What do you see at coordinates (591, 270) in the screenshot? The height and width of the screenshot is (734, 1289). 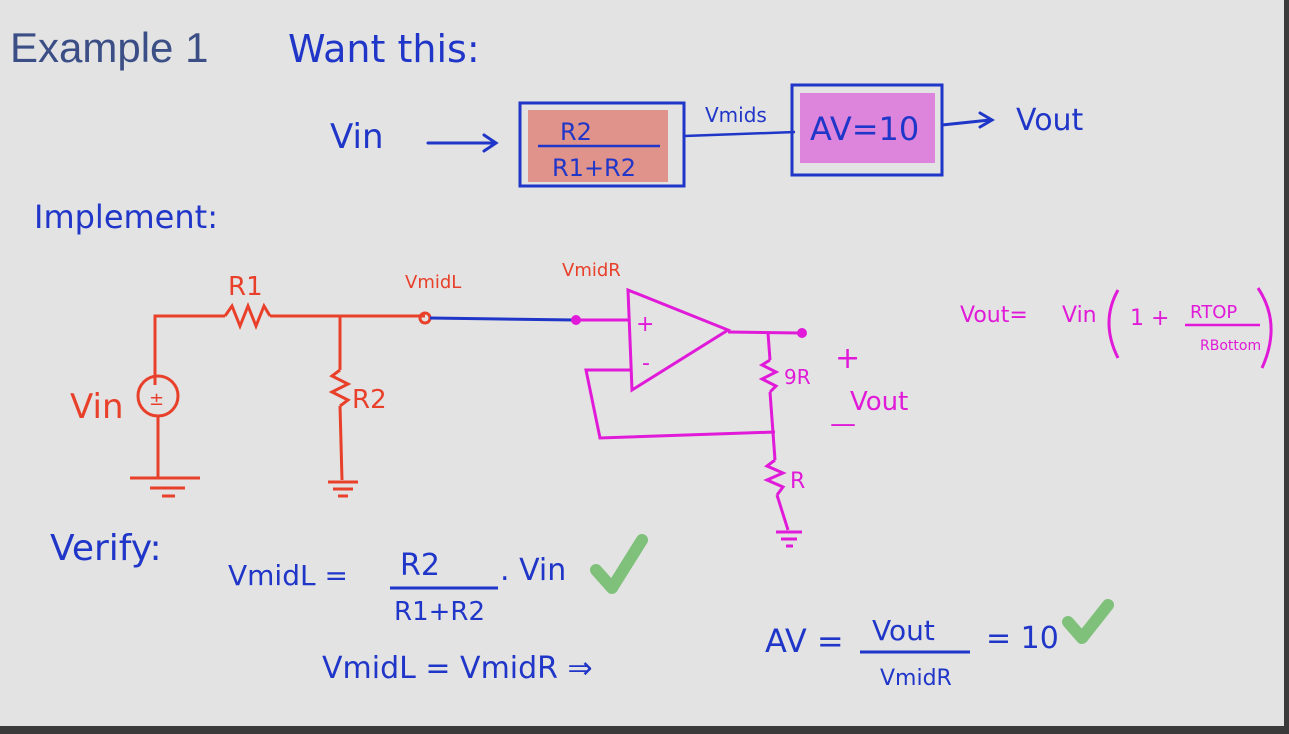 I see `vmidR-label: VmidR` at bounding box center [591, 270].